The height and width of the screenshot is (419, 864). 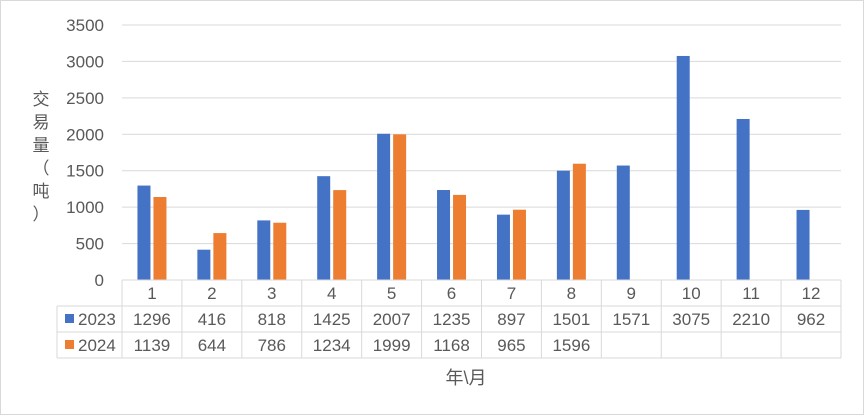 What do you see at coordinates (331, 293) in the screenshot?
I see `category-label: 4` at bounding box center [331, 293].